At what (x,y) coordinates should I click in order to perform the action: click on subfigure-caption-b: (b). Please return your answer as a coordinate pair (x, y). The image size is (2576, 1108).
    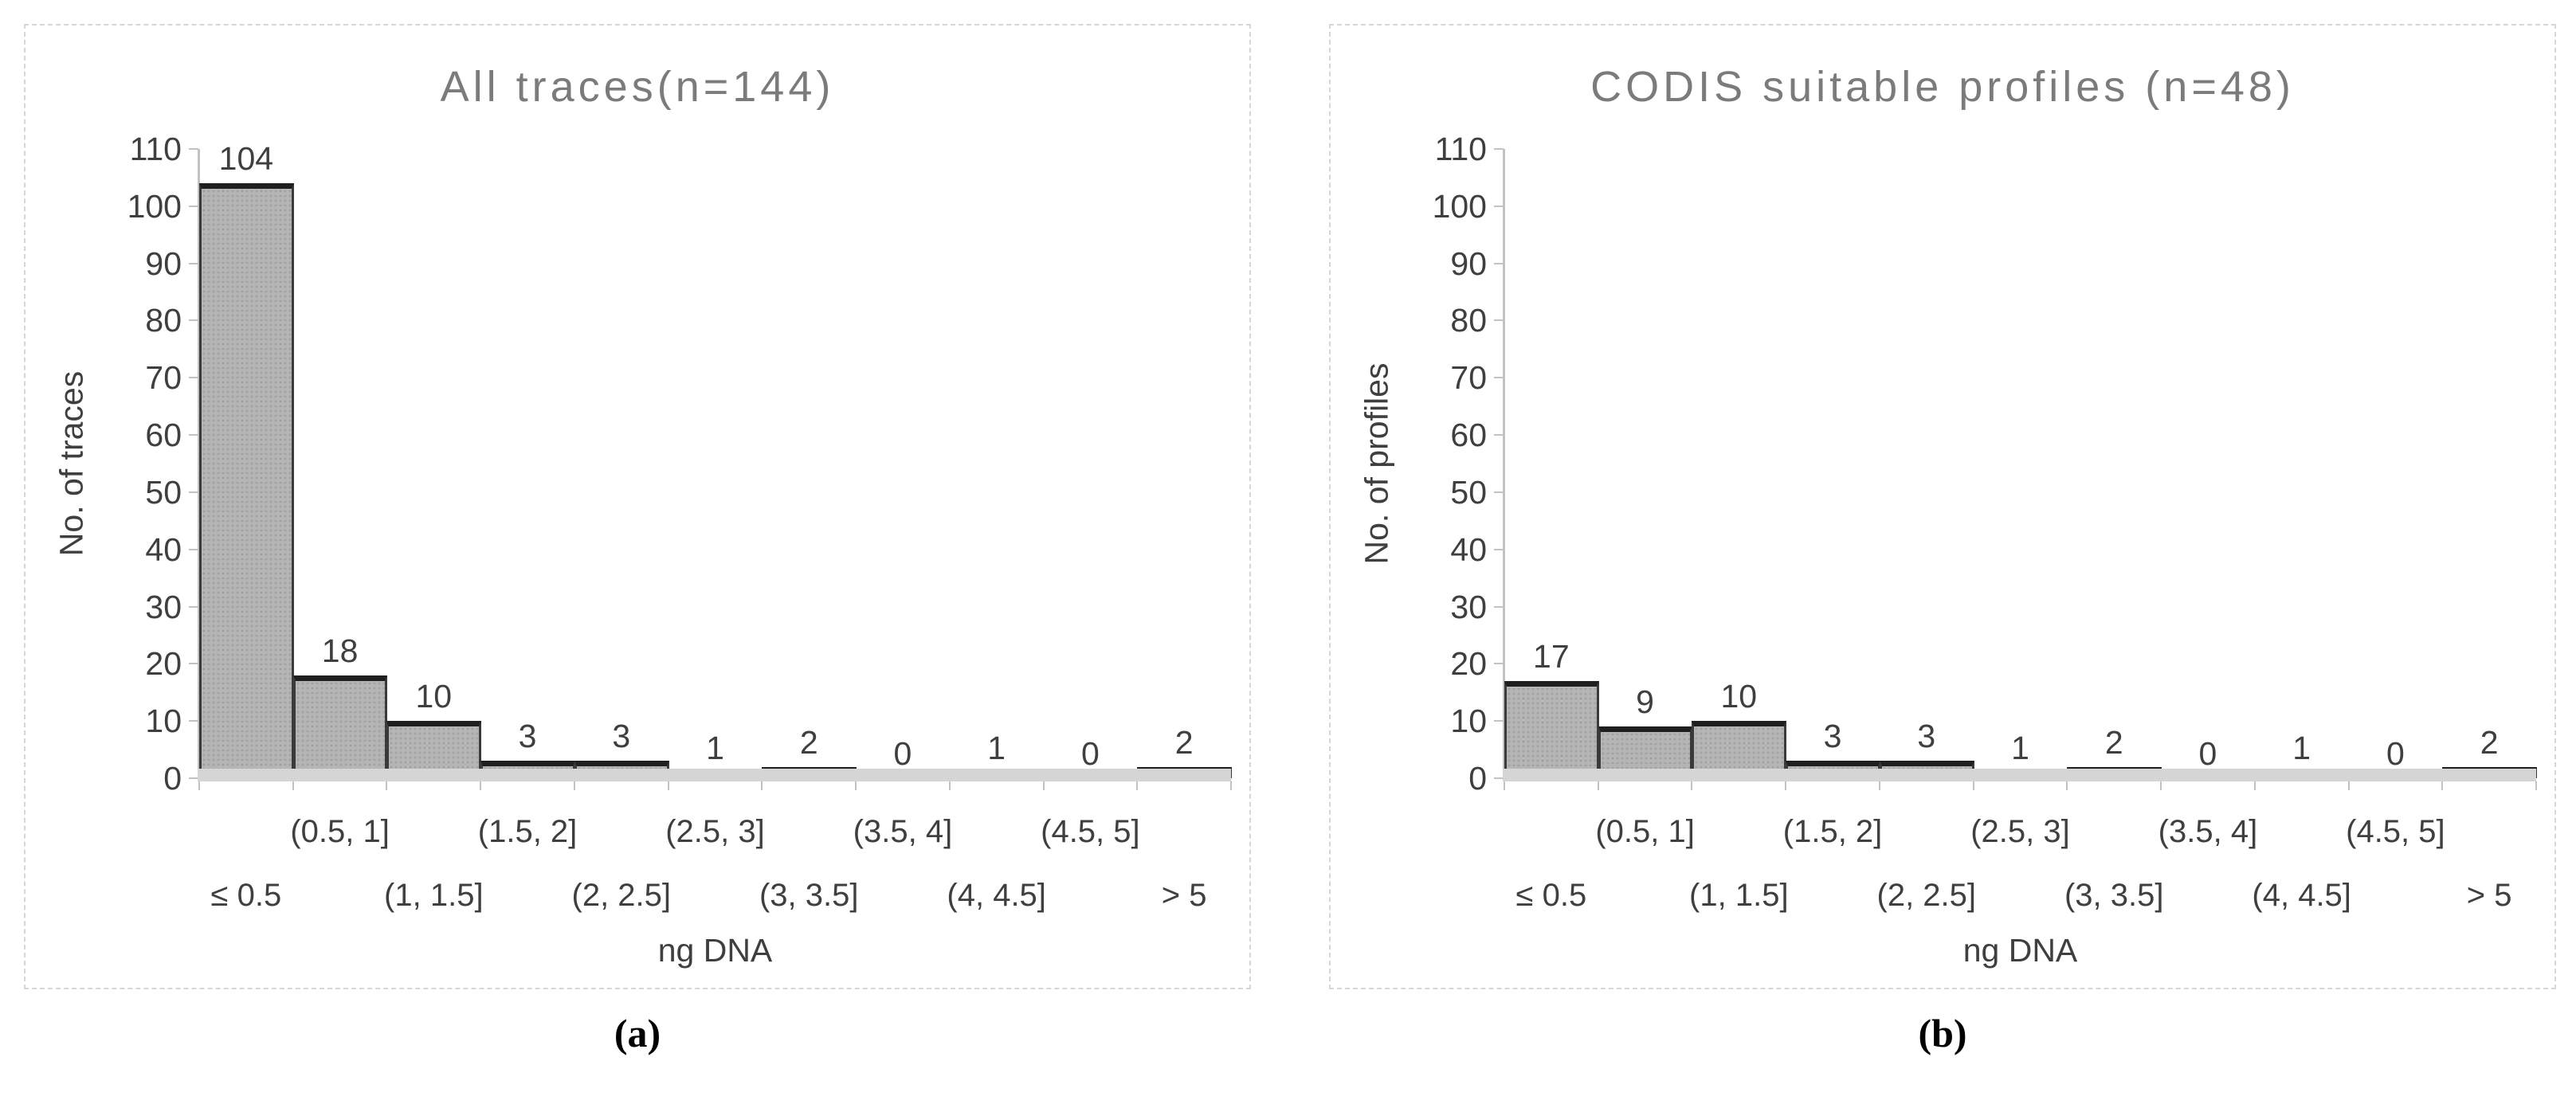
    Looking at the image, I should click on (1943, 1033).